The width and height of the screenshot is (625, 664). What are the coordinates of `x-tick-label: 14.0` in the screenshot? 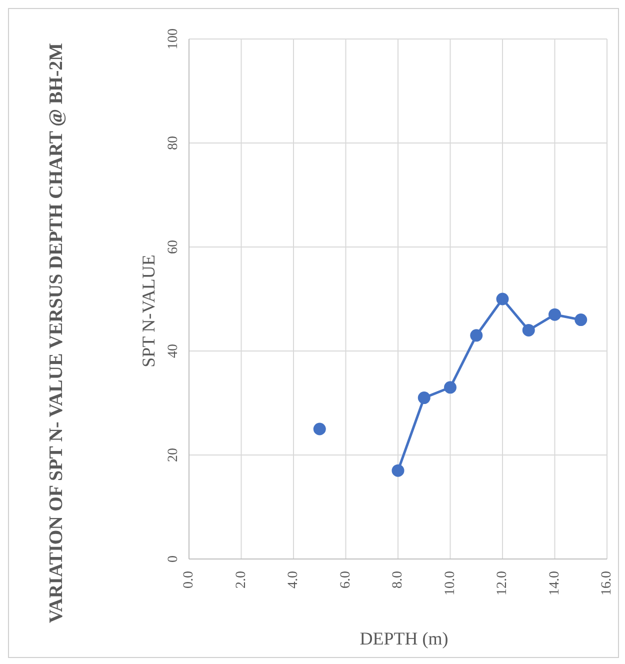 It's located at (554, 583).